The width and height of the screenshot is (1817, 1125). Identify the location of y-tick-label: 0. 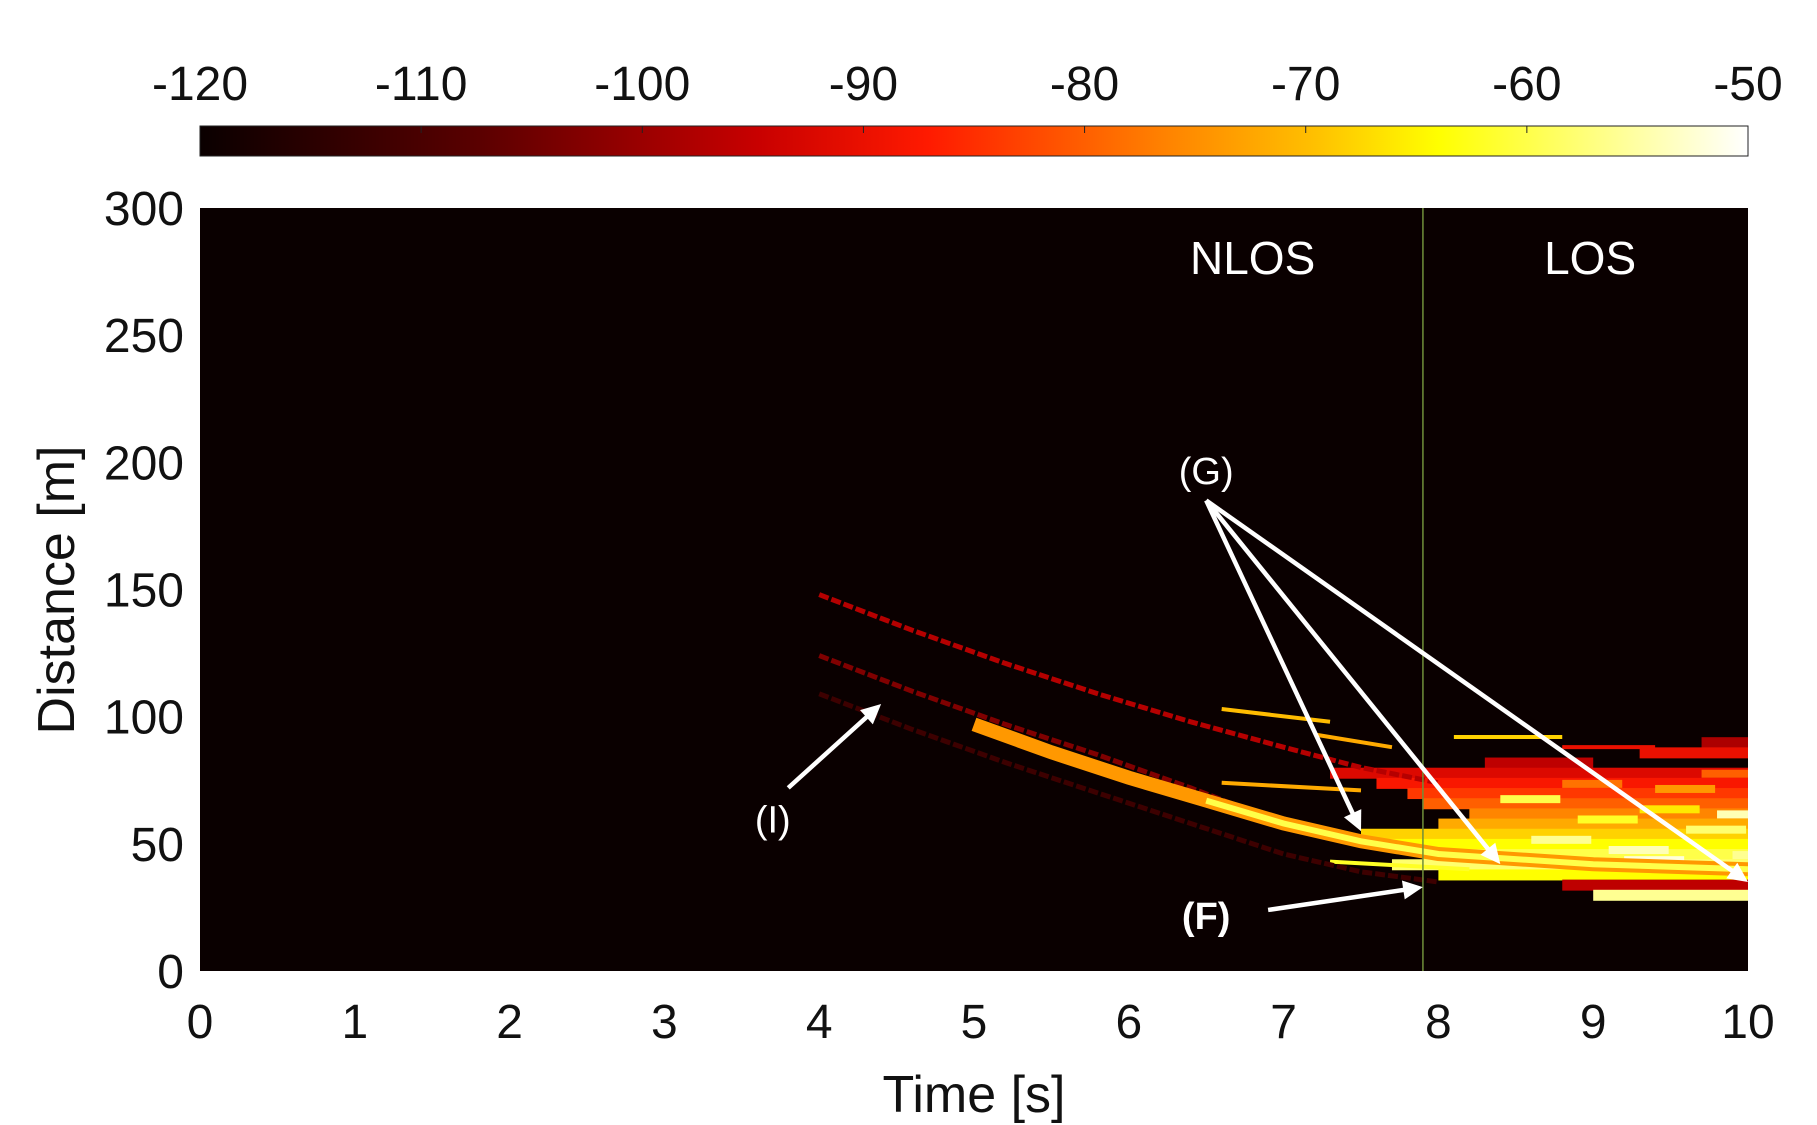
(170, 972).